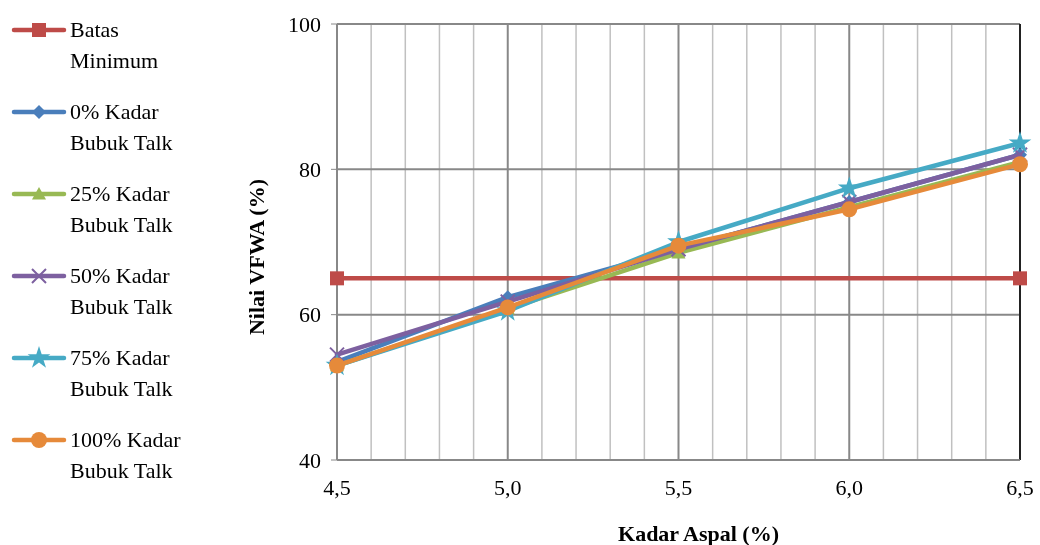  I want to click on legend-label: 50% Kadar Bubuk Talk, so click(121, 291).